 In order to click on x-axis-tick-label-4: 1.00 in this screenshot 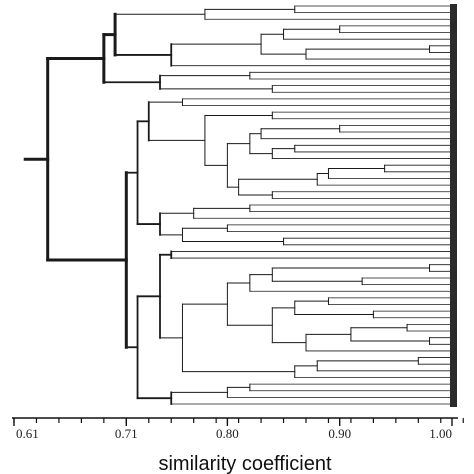, I will do `click(440, 433)`.